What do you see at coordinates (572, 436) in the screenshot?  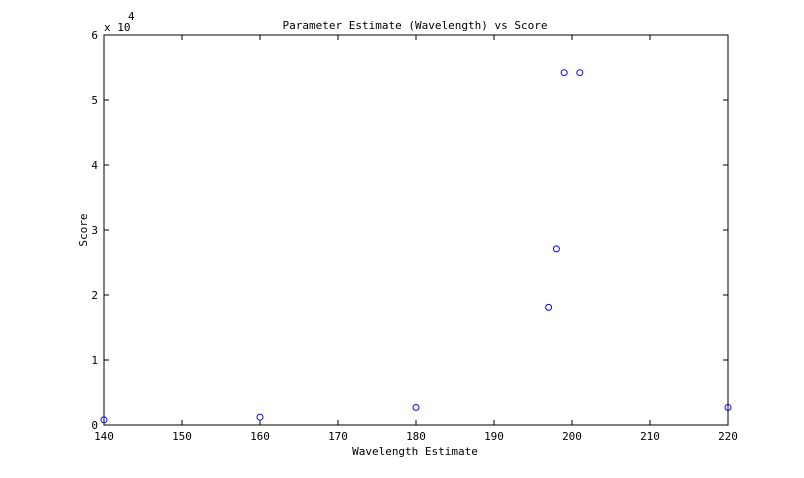 I see `x-tick-label: 200` at bounding box center [572, 436].